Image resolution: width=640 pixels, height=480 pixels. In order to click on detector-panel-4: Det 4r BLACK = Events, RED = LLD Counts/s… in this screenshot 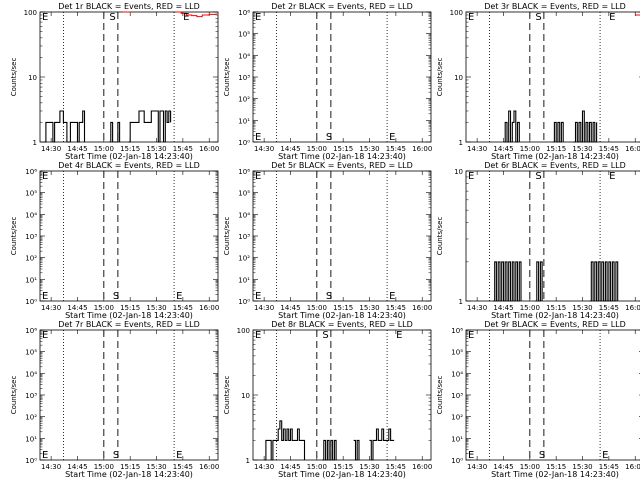, I will do `click(114, 240)`.